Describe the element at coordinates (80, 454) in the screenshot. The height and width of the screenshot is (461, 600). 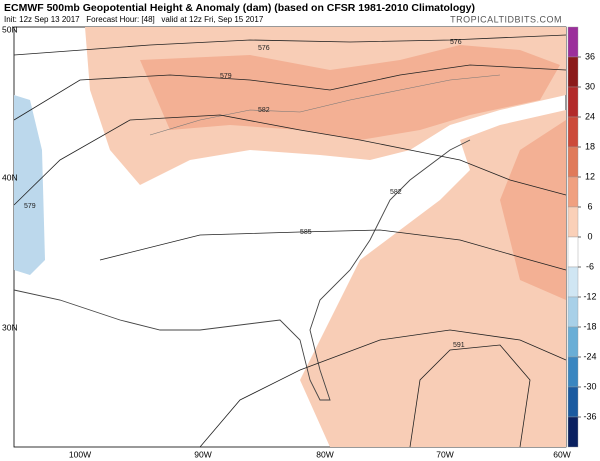
I see `longitude-label: 100W` at that location.